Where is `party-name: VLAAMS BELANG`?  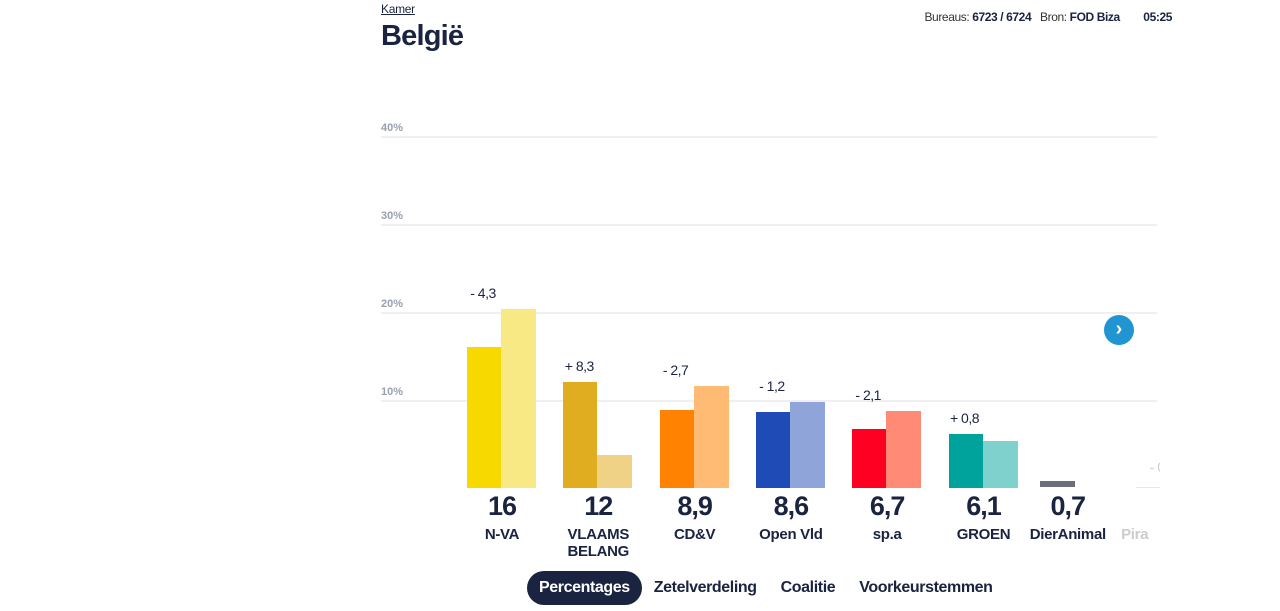
party-name: VLAAMS BELANG is located at coordinates (598, 543).